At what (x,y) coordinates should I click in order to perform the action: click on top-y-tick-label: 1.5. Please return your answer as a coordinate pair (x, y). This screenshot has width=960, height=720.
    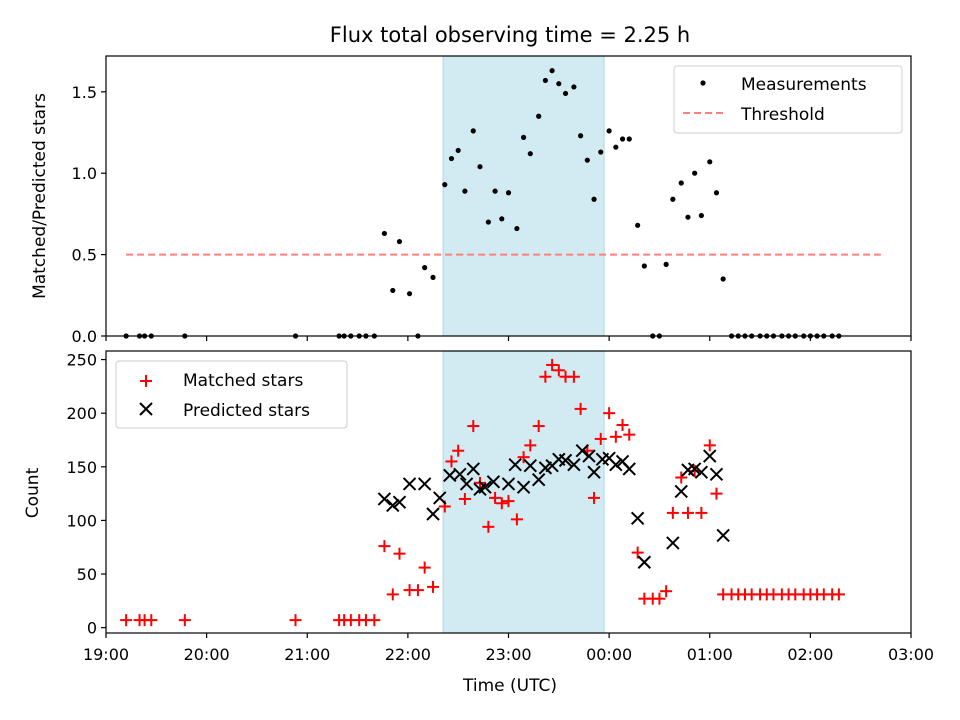
    Looking at the image, I should click on (84, 92).